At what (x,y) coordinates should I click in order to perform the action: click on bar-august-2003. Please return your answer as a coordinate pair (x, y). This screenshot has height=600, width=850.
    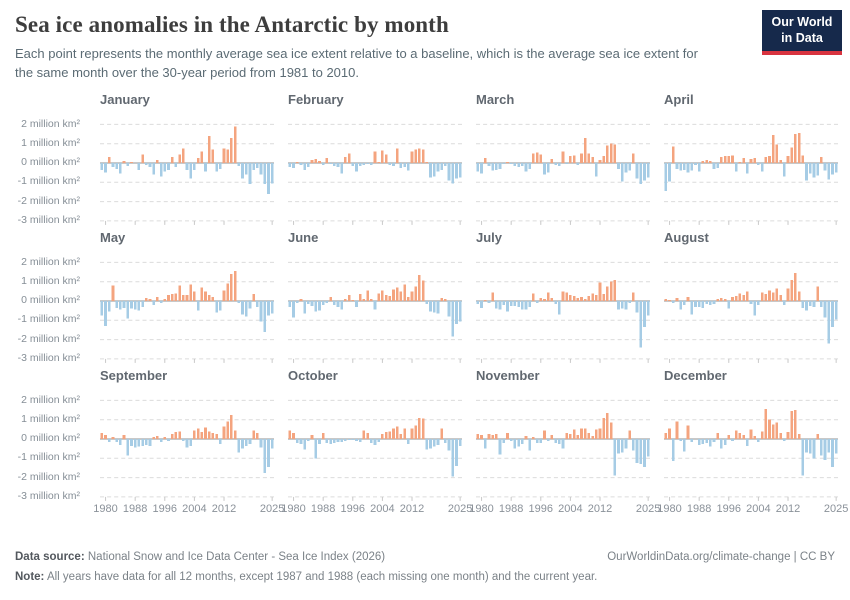
    Looking at the image, I should click on (755, 308).